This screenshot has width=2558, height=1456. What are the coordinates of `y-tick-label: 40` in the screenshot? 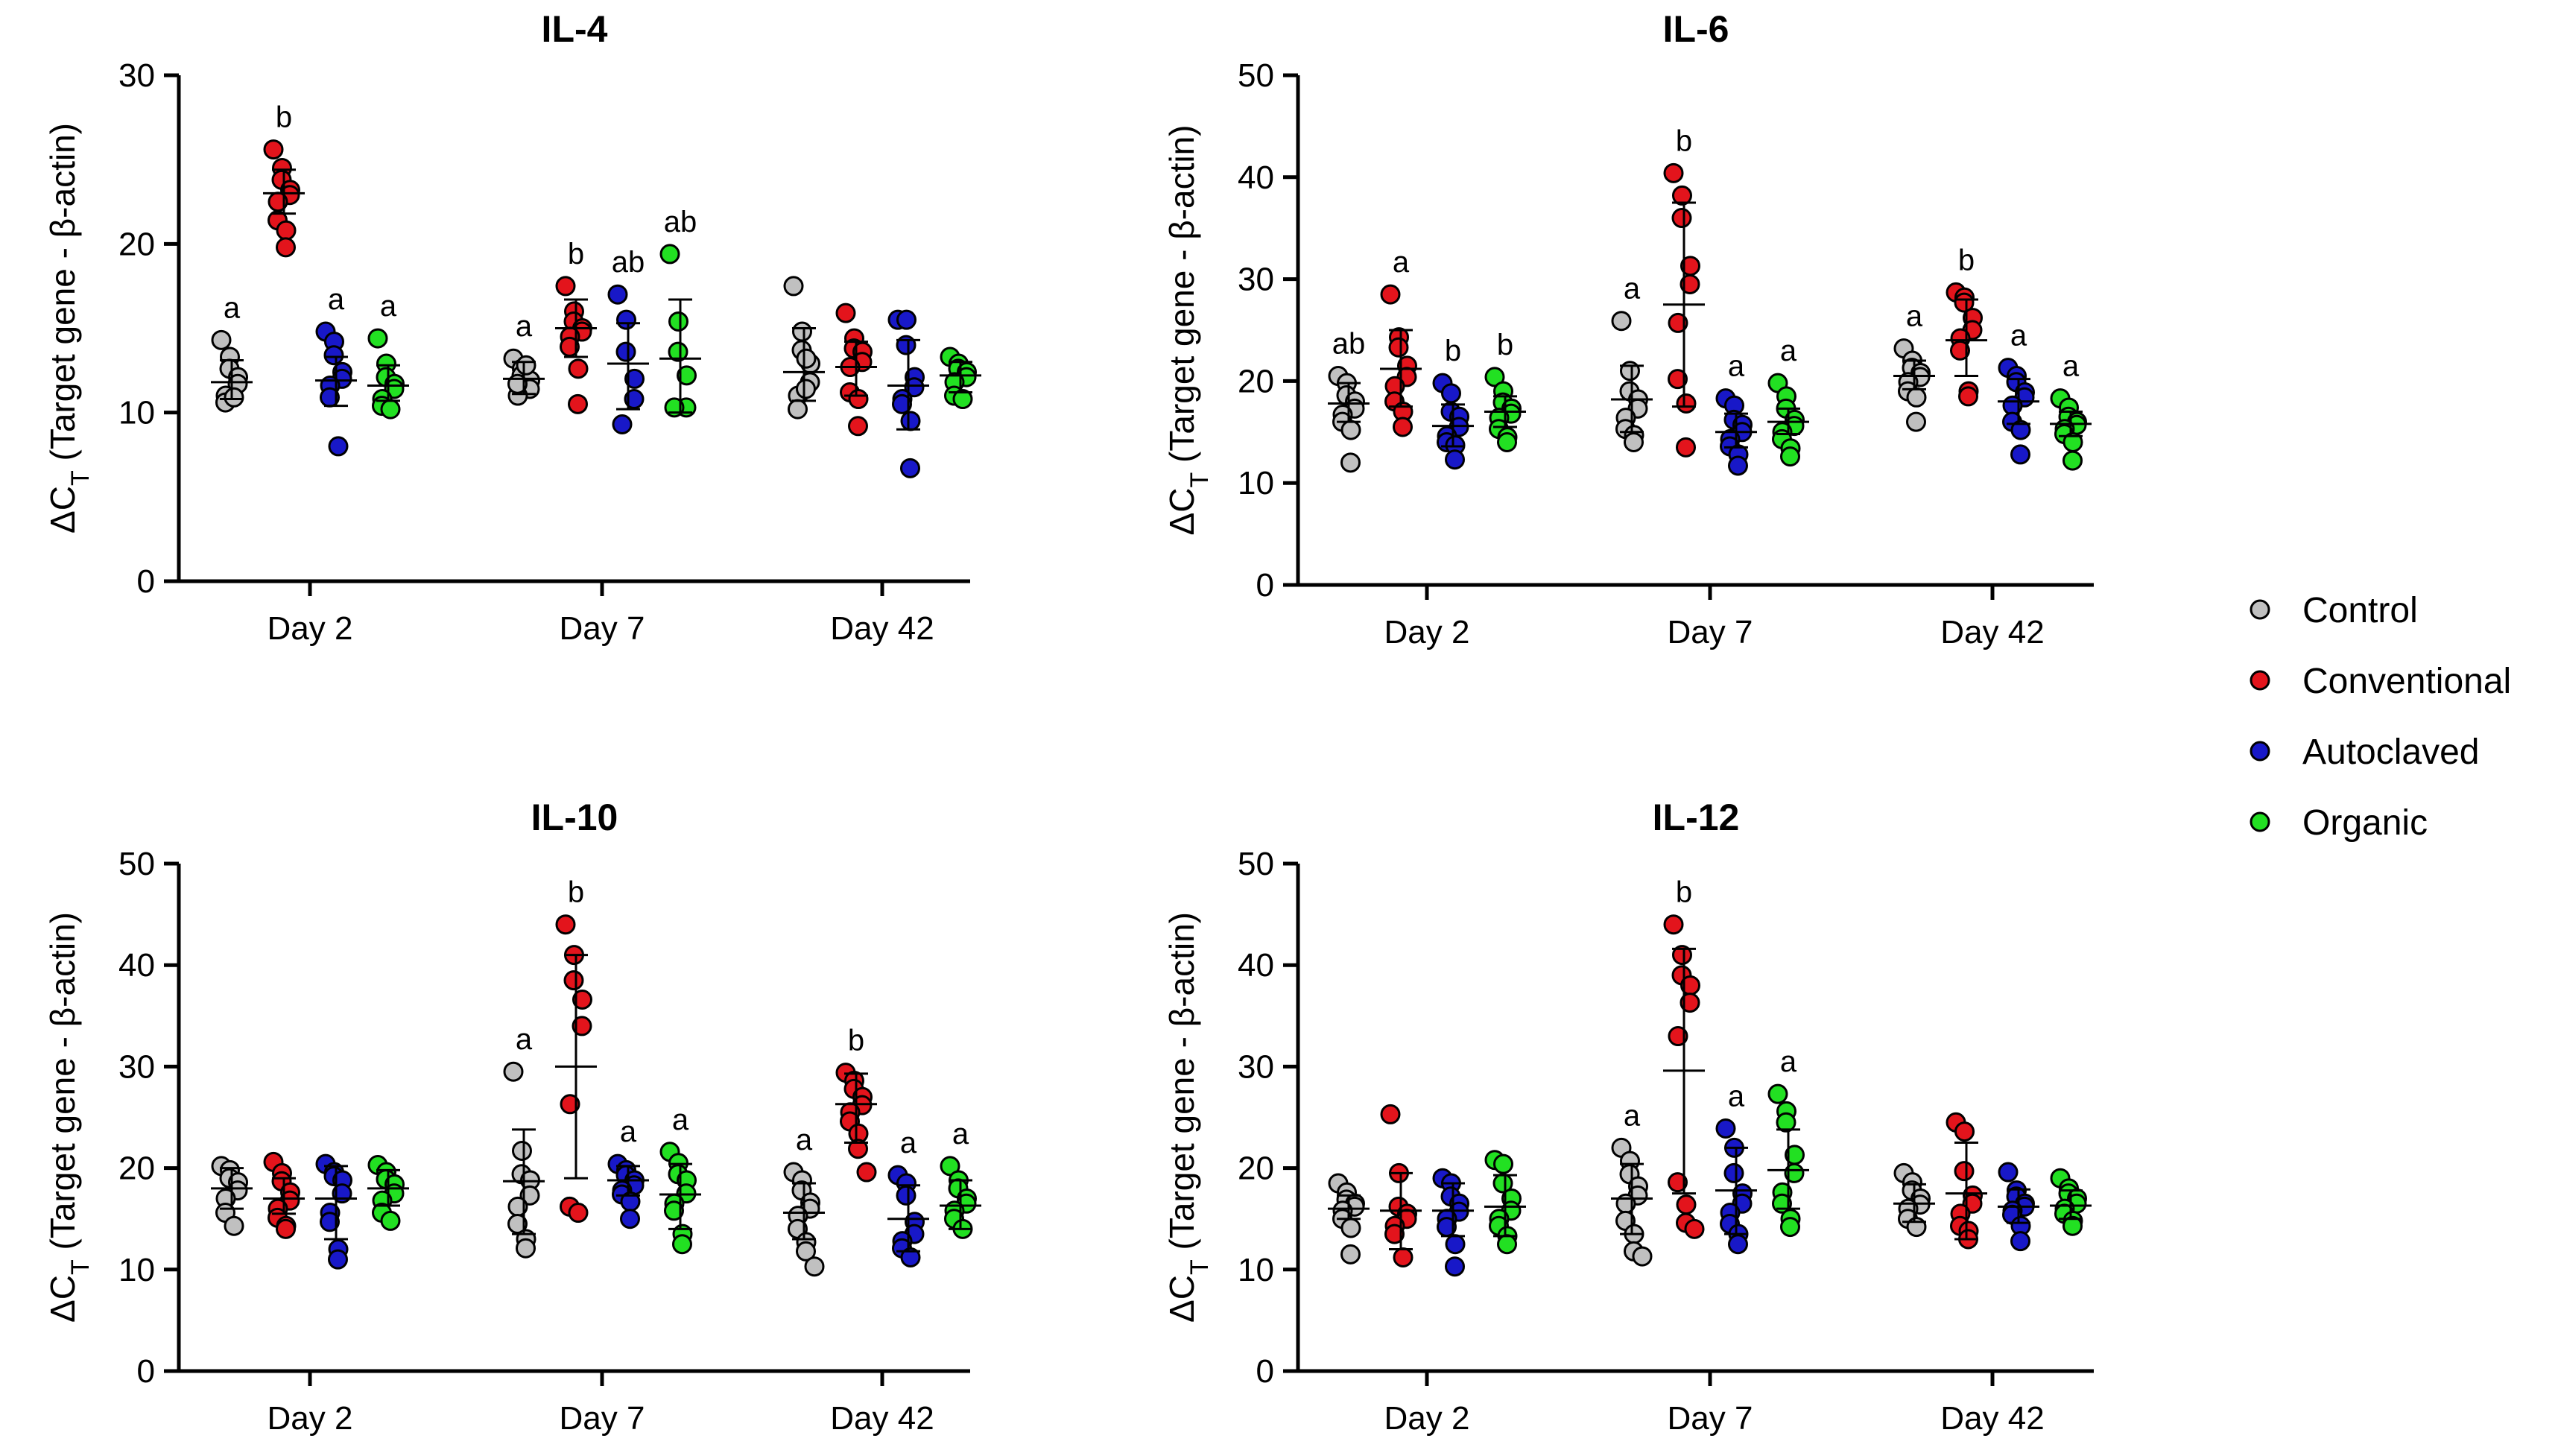 It's located at (136, 965).